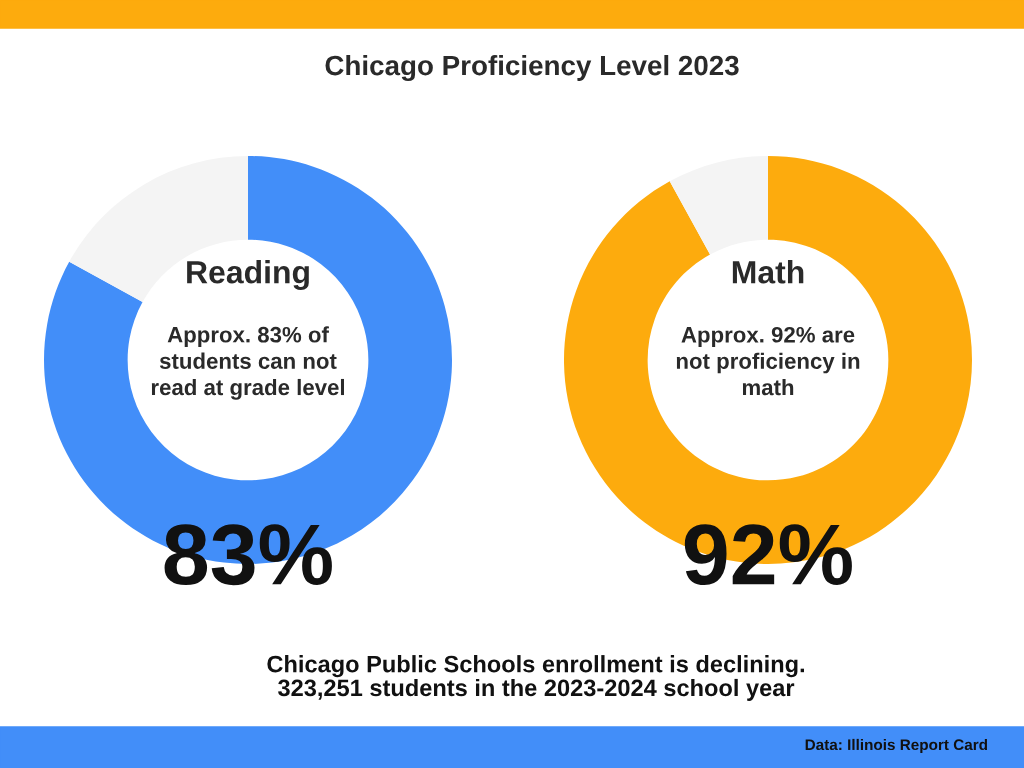 The height and width of the screenshot is (768, 1024). I want to click on text: Approx. 92% are not proficiency in math, so click(768, 361).